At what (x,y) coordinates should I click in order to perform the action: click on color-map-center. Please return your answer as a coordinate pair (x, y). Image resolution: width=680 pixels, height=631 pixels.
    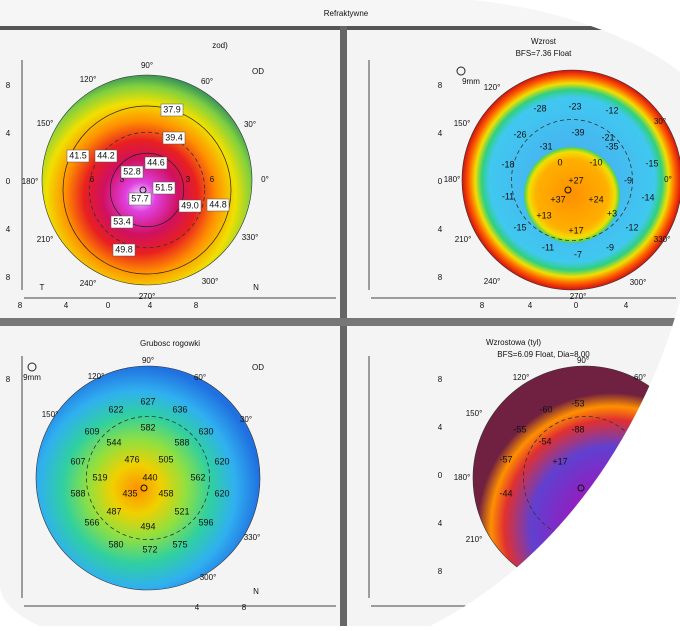
    Looking at the image, I should click on (572, 195).